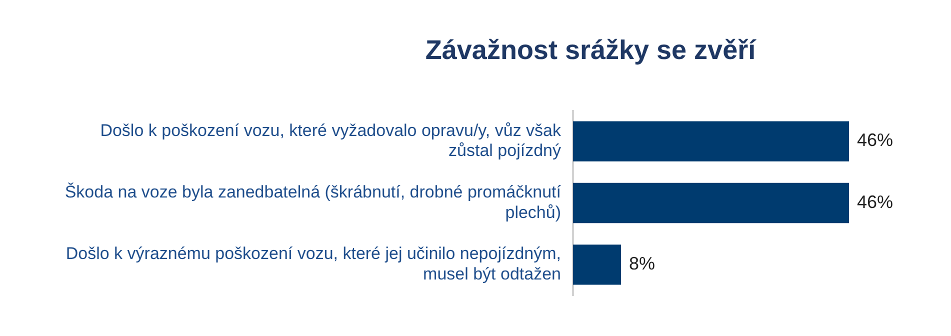 This screenshot has width=951, height=336. I want to click on data-label: 8%, so click(642, 264).